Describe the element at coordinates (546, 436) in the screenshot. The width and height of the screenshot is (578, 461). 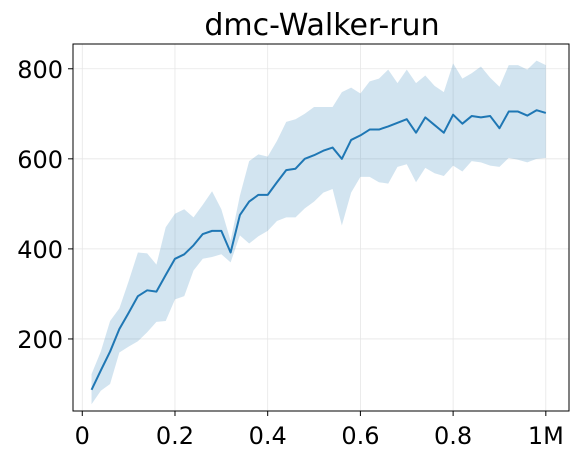
I see `x-tick-label: 1M` at that location.